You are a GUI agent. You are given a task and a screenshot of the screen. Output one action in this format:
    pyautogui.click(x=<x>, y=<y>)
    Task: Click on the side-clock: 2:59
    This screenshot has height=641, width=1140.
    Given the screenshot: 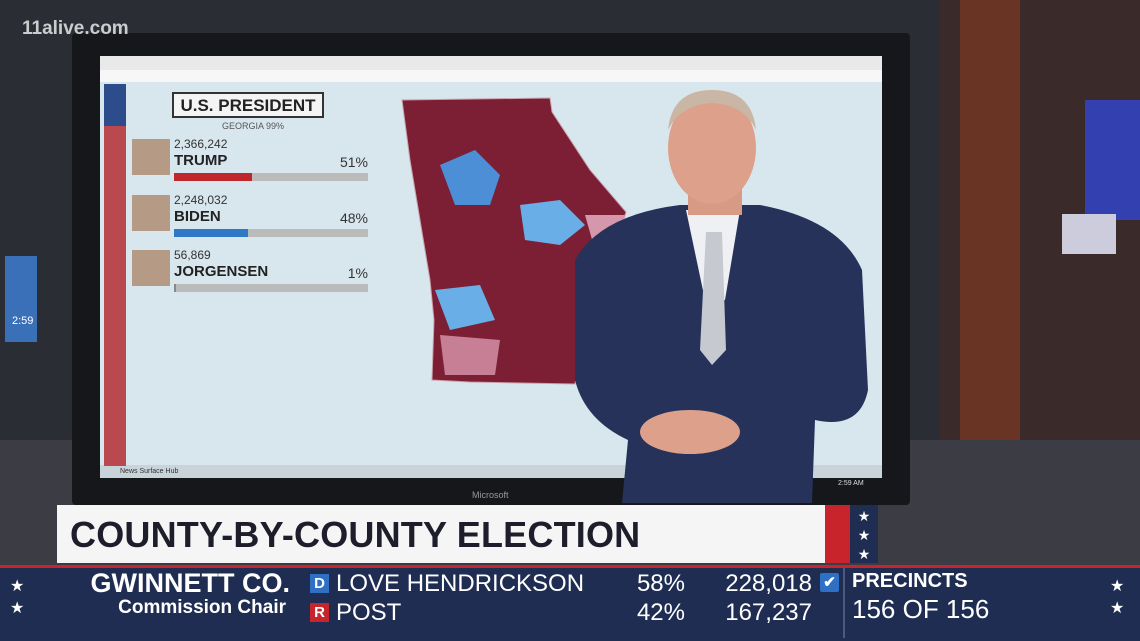 What is the action you would take?
    pyautogui.click(x=23, y=321)
    